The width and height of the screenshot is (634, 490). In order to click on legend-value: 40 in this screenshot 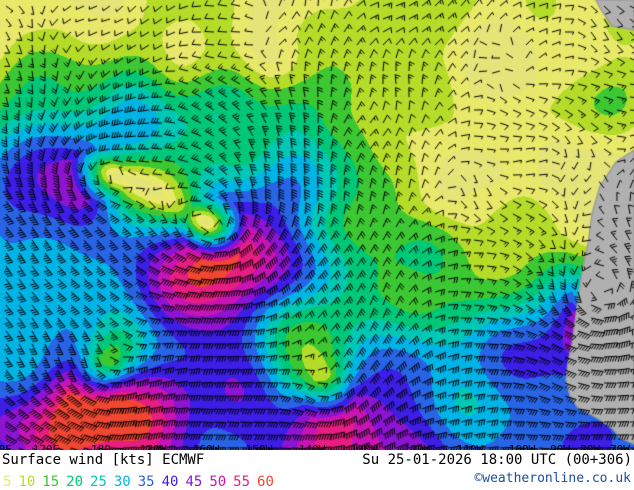, I will do `click(170, 482)`.